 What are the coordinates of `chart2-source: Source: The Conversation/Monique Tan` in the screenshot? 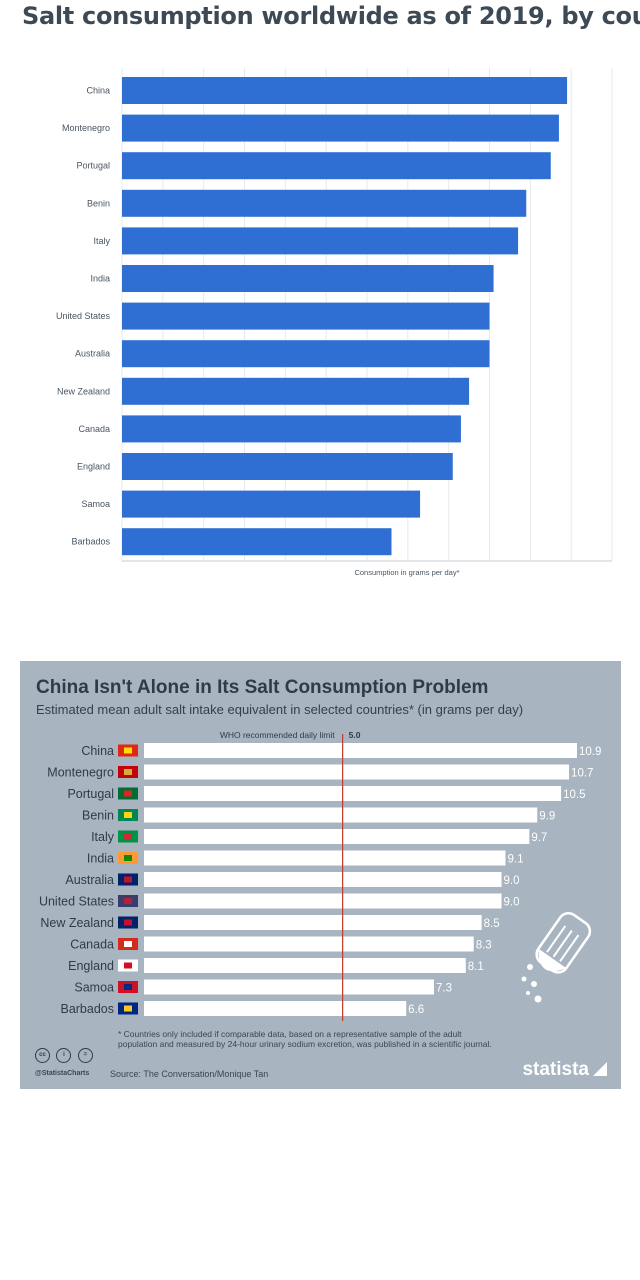 It's located at (189, 1074).